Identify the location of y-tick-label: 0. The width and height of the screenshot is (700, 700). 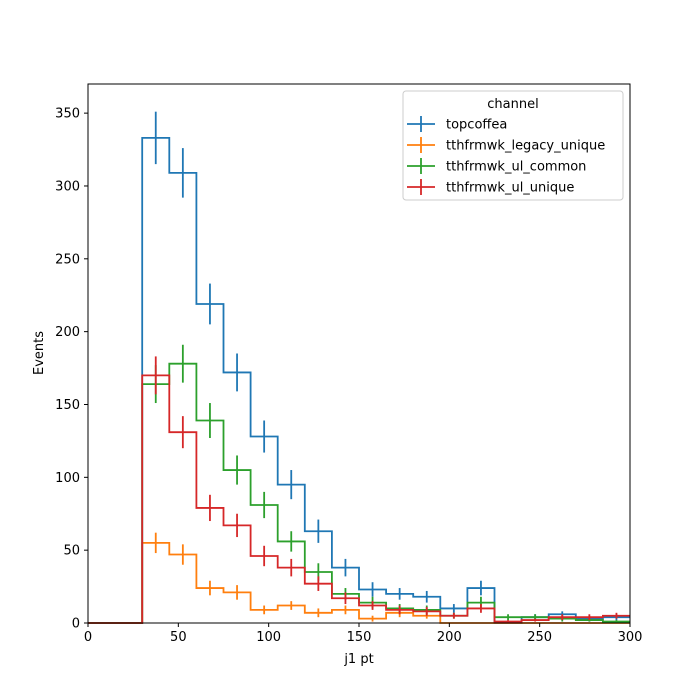
(76, 624).